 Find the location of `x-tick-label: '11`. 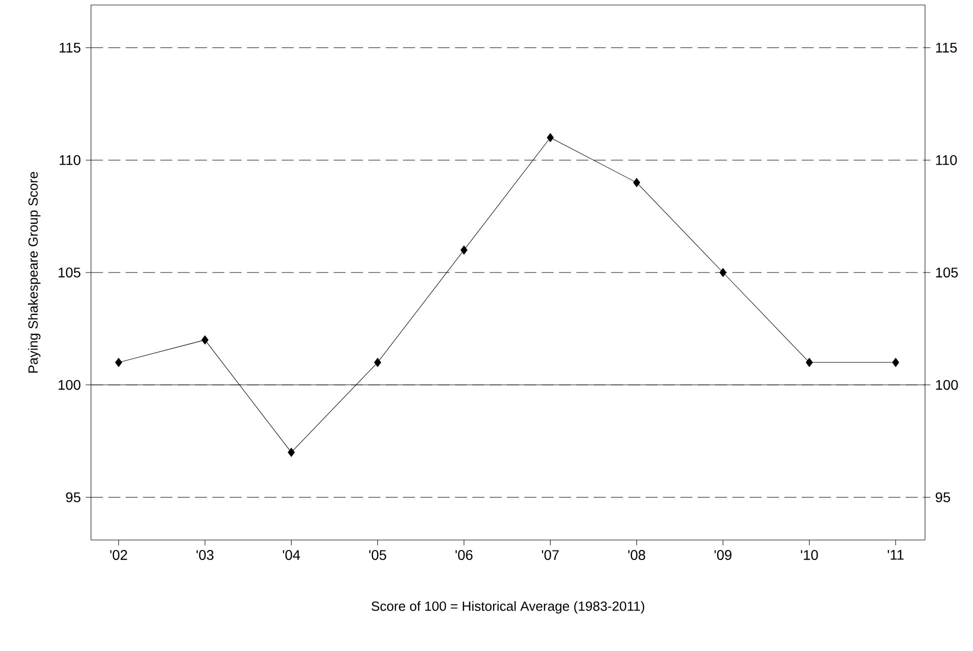

x-tick-label: '11 is located at coordinates (896, 555).